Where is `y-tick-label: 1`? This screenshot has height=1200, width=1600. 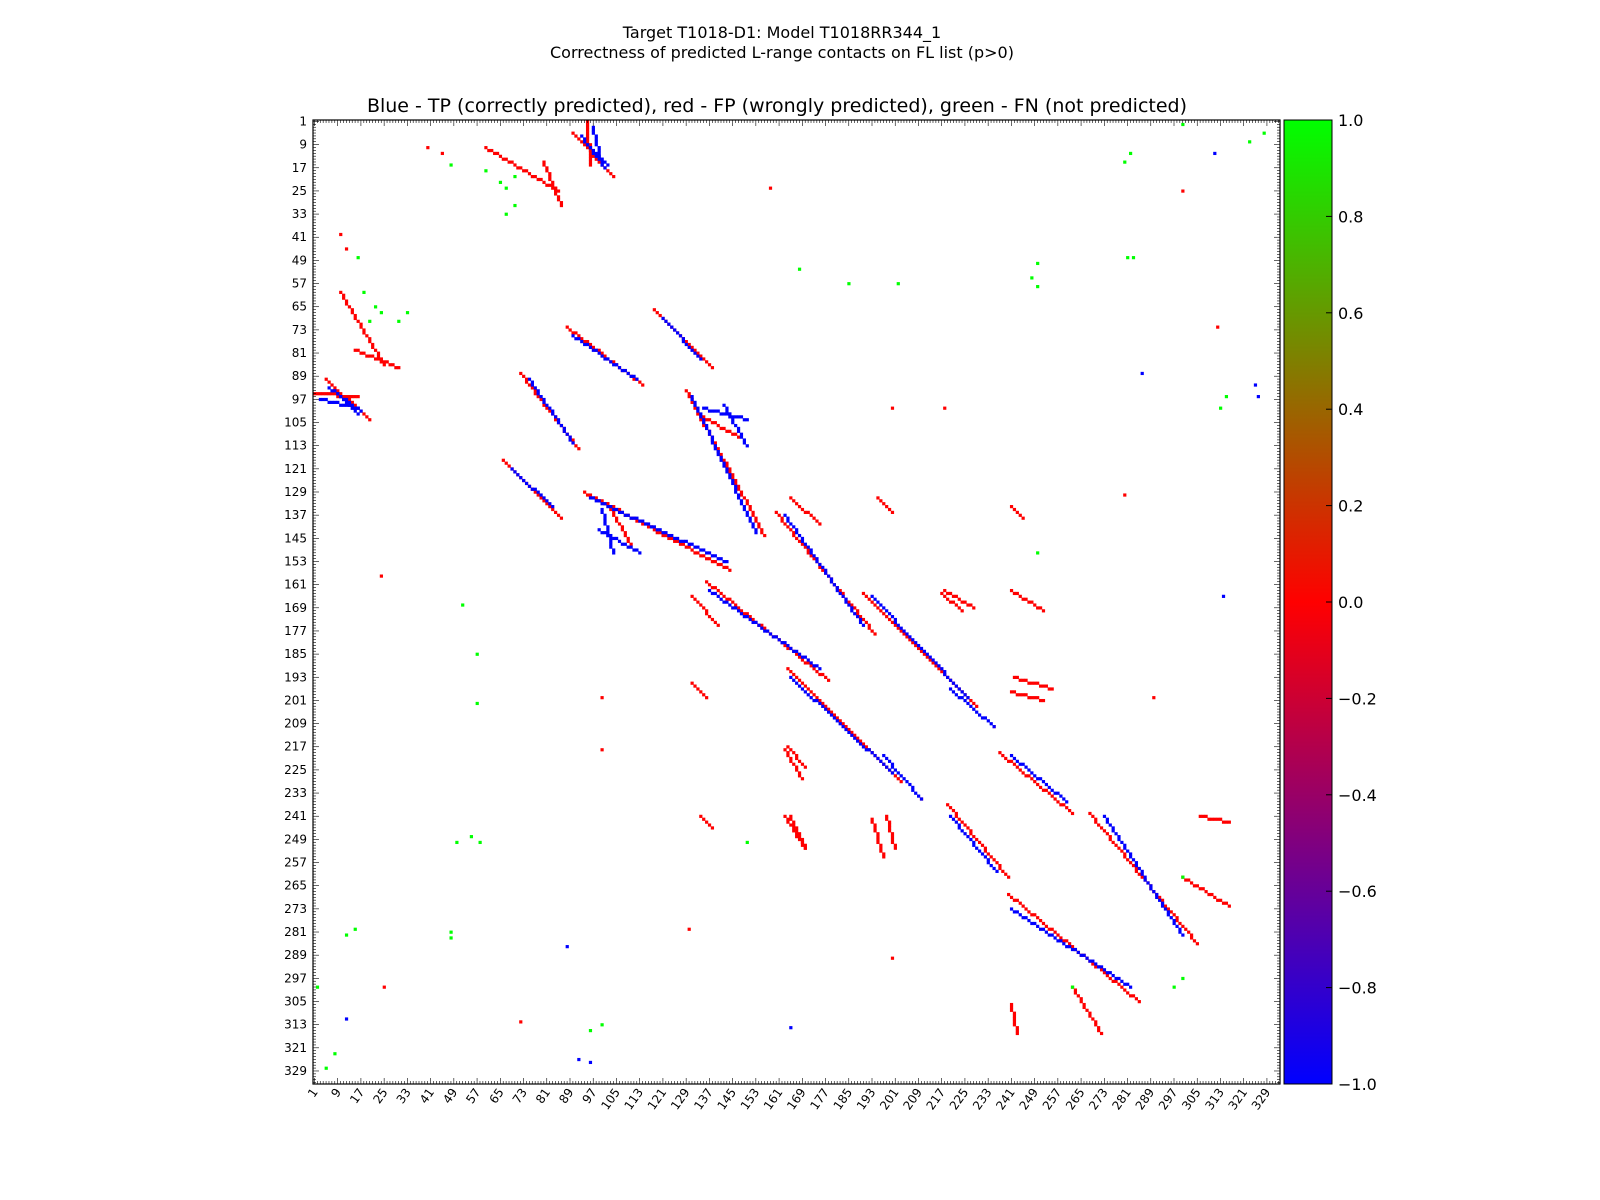 y-tick-label: 1 is located at coordinates (303, 121).